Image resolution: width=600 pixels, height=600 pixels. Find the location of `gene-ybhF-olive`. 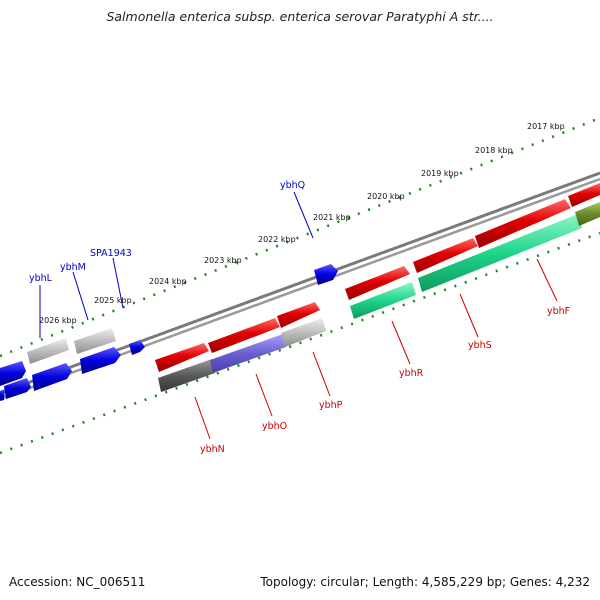

gene-ybhF-olive is located at coordinates (587, 214).